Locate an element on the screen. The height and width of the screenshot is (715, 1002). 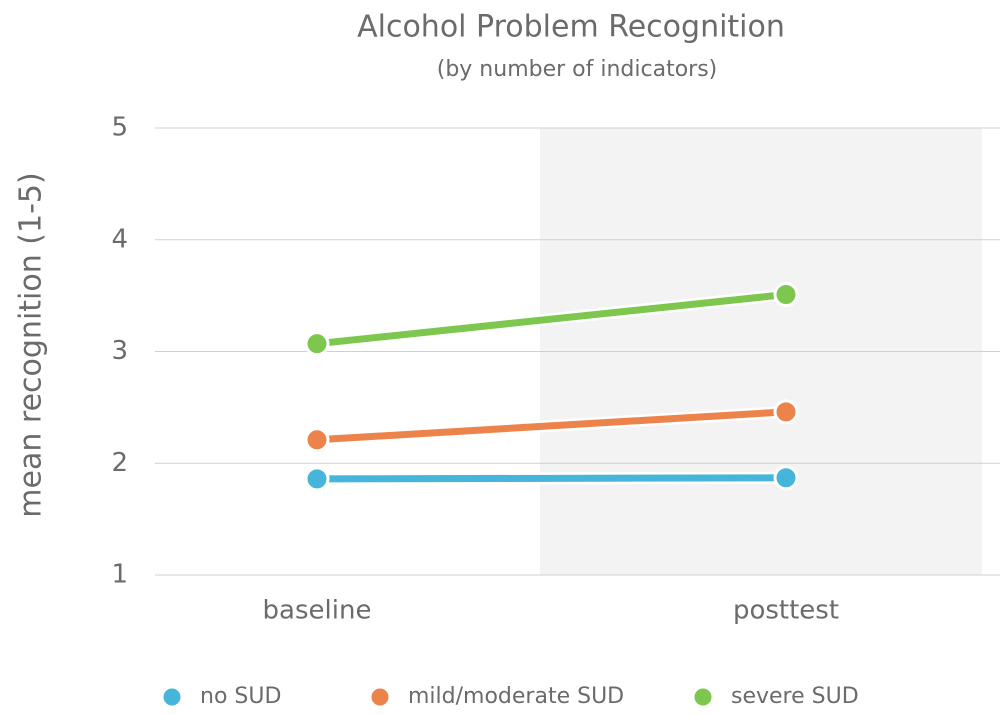
chart-subtitle: (by number of indicators) is located at coordinates (577, 69).